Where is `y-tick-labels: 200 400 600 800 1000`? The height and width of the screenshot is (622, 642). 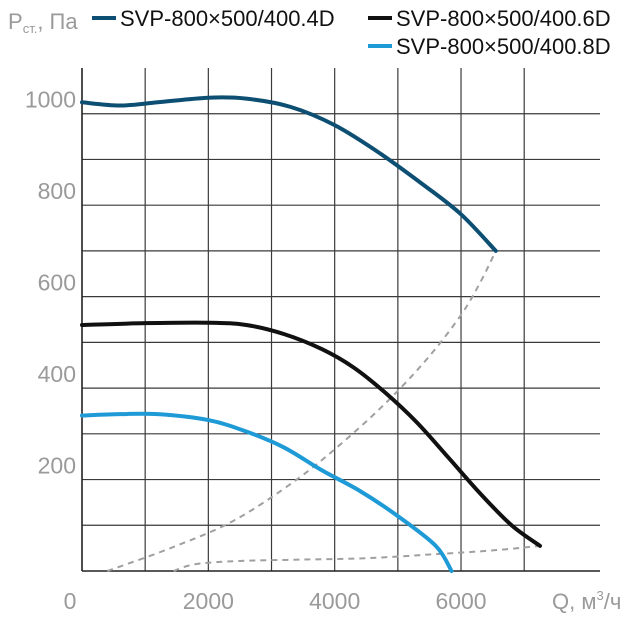 y-tick-labels: 200 400 600 800 1000 is located at coordinates (50, 283).